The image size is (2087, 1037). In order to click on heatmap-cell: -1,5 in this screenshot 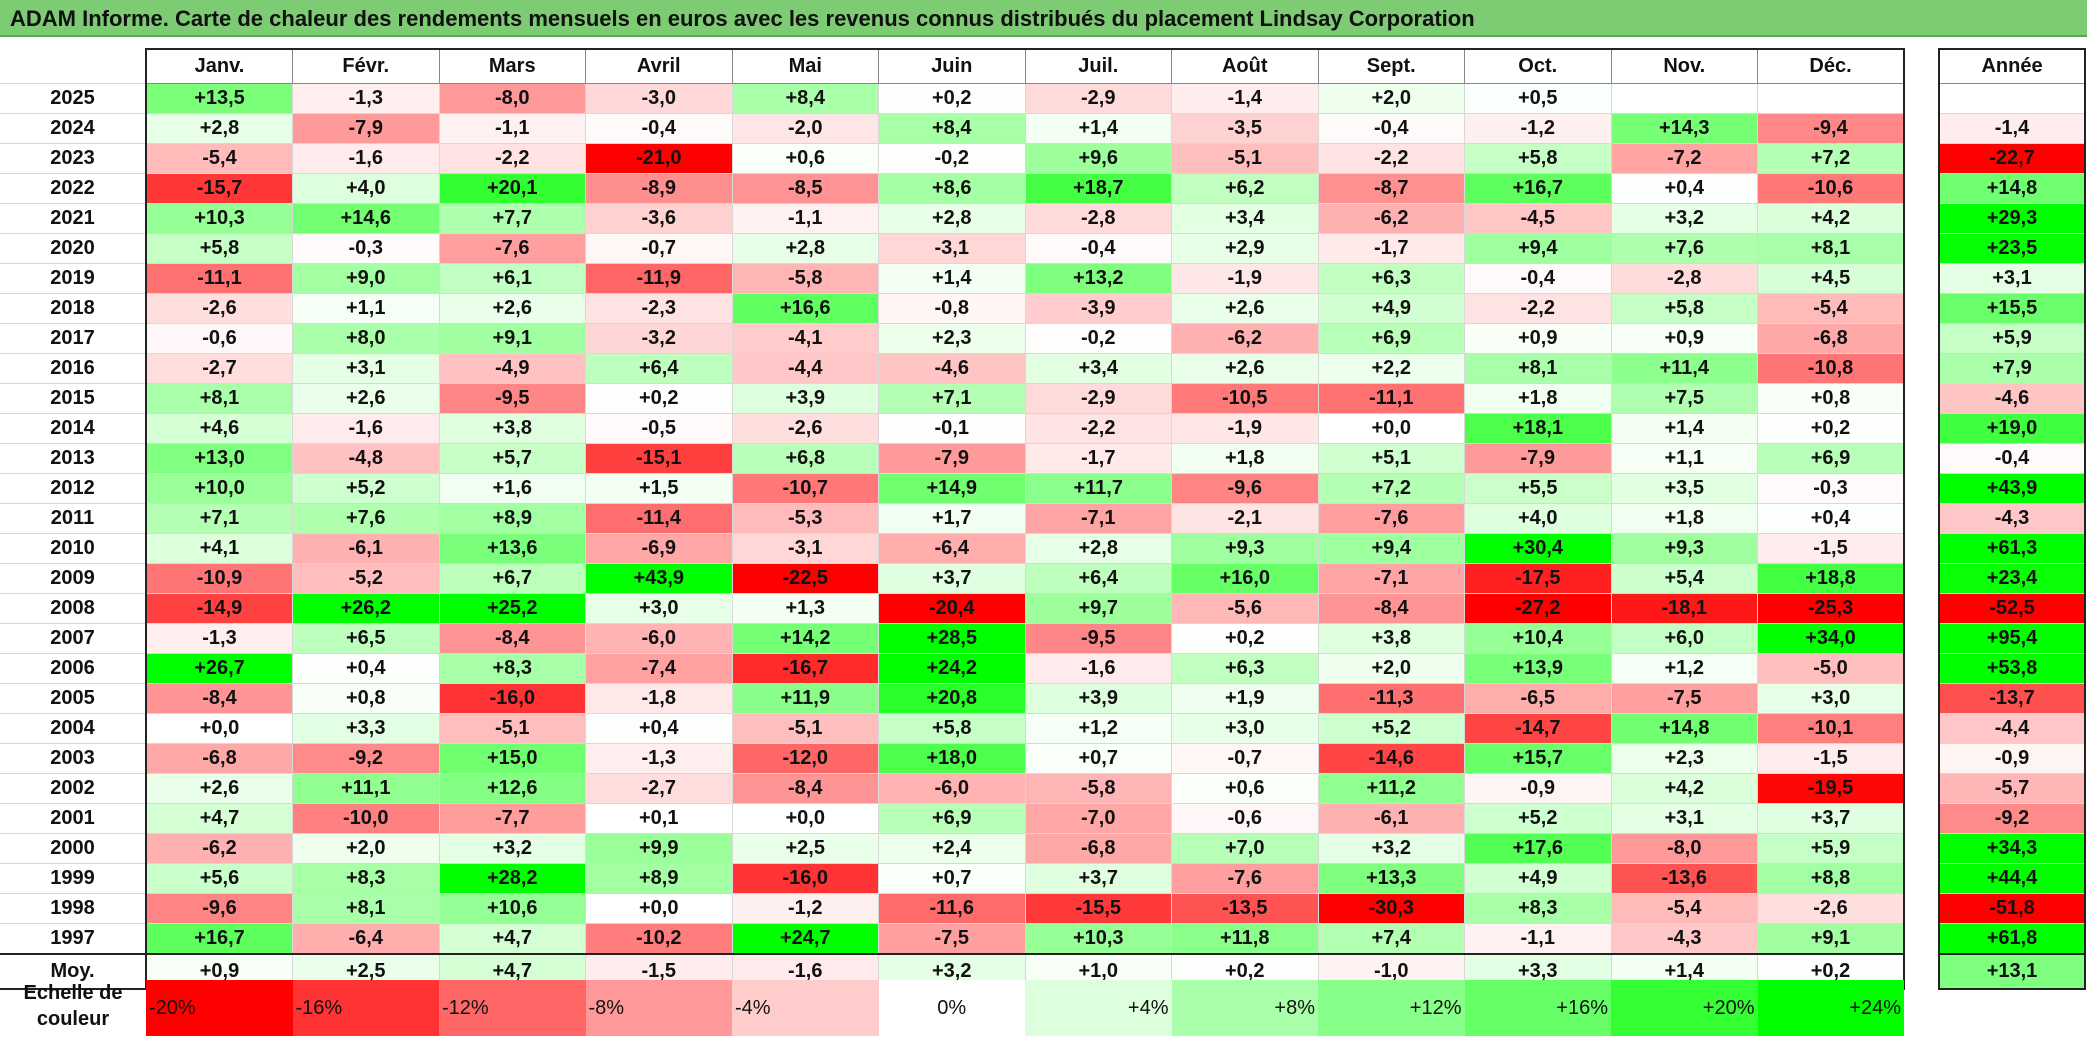, I will do `click(1831, 548)`.